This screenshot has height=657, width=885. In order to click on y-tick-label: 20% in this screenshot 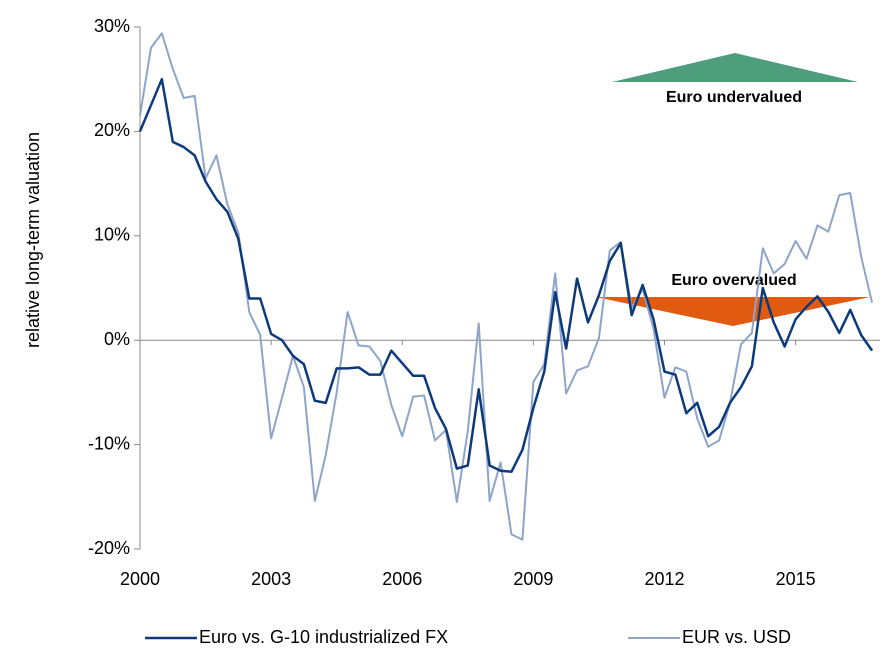, I will do `click(112, 130)`.